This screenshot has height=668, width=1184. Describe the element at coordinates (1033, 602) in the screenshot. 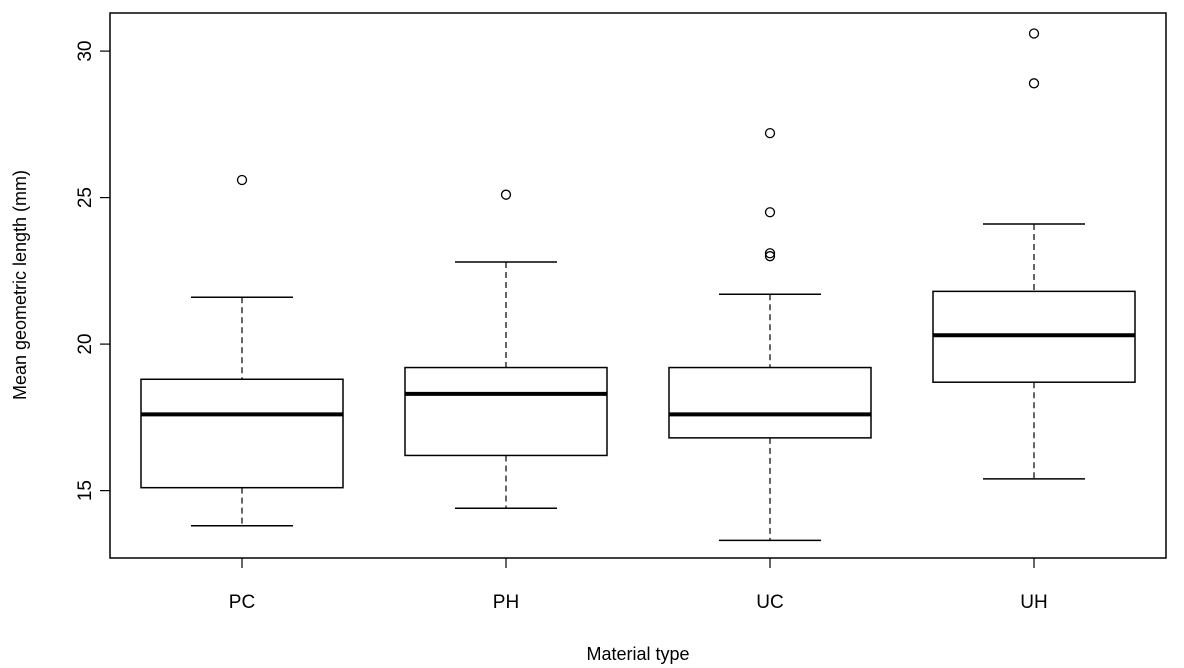

I see `x-tick-label: UH` at that location.